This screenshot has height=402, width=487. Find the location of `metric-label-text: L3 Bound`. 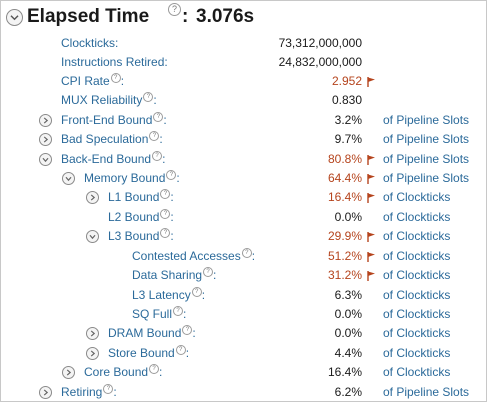

metric-label-text: L3 Bound is located at coordinates (134, 236).